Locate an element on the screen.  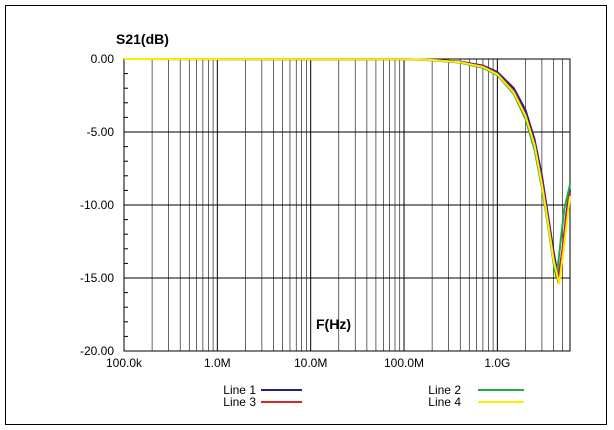
x-tick-label: 1.0G is located at coordinates (497, 363).